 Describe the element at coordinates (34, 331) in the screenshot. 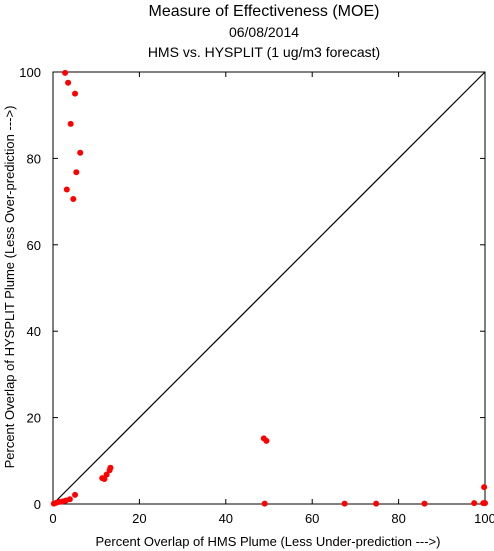

I see `y-tick-label: 40` at that location.